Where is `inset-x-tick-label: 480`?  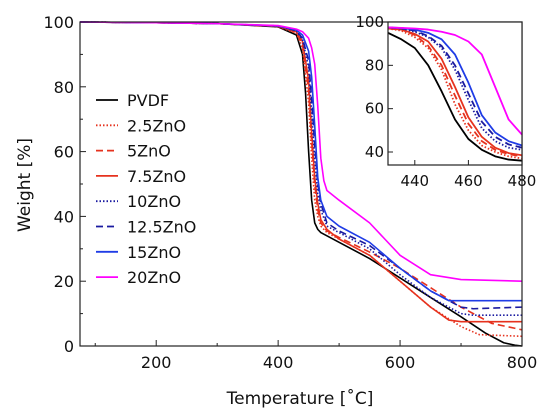 inset-x-tick-label: 480 is located at coordinates (522, 181).